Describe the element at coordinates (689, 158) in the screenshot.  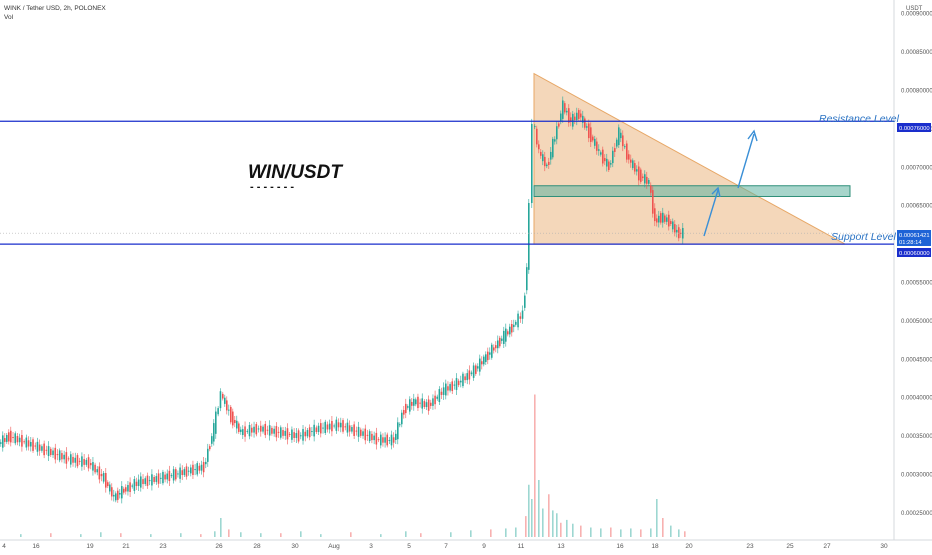
I see `descending-triangle` at that location.